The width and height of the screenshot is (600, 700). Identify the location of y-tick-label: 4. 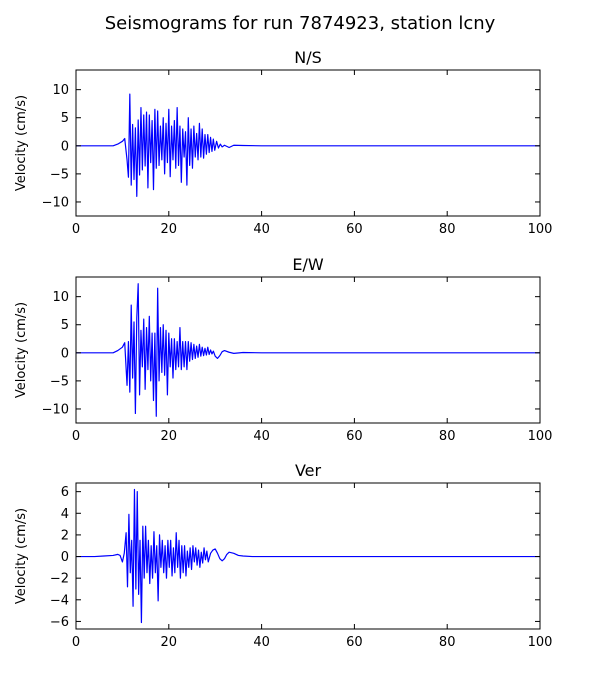
(65, 514).